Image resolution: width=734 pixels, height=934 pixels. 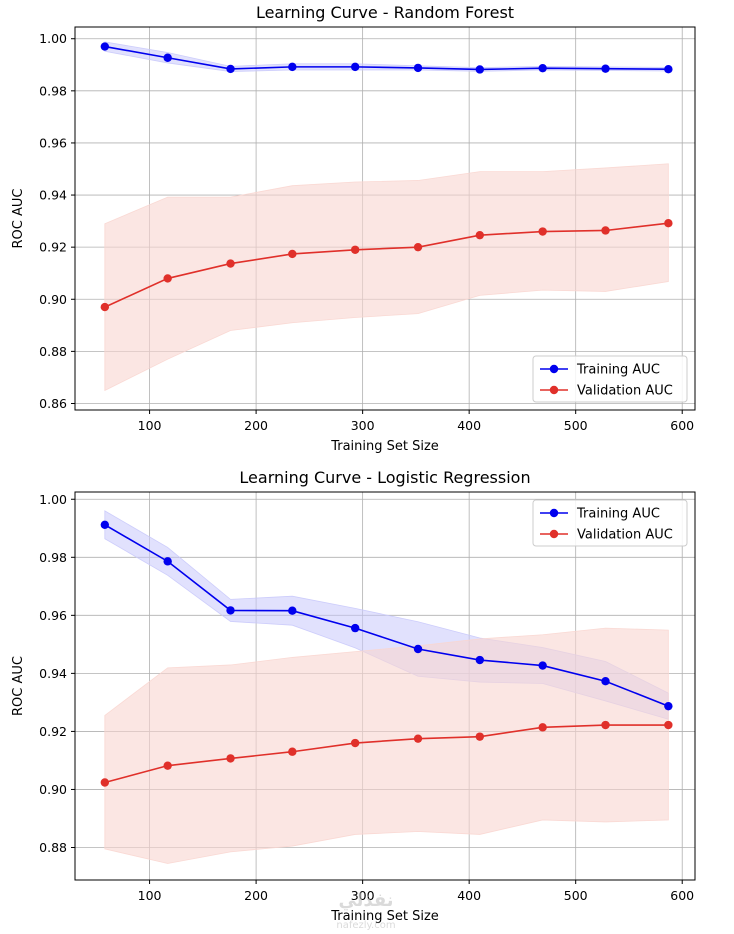 I want to click on watermark-subtext: nafezly.com, so click(x=365, y=925).